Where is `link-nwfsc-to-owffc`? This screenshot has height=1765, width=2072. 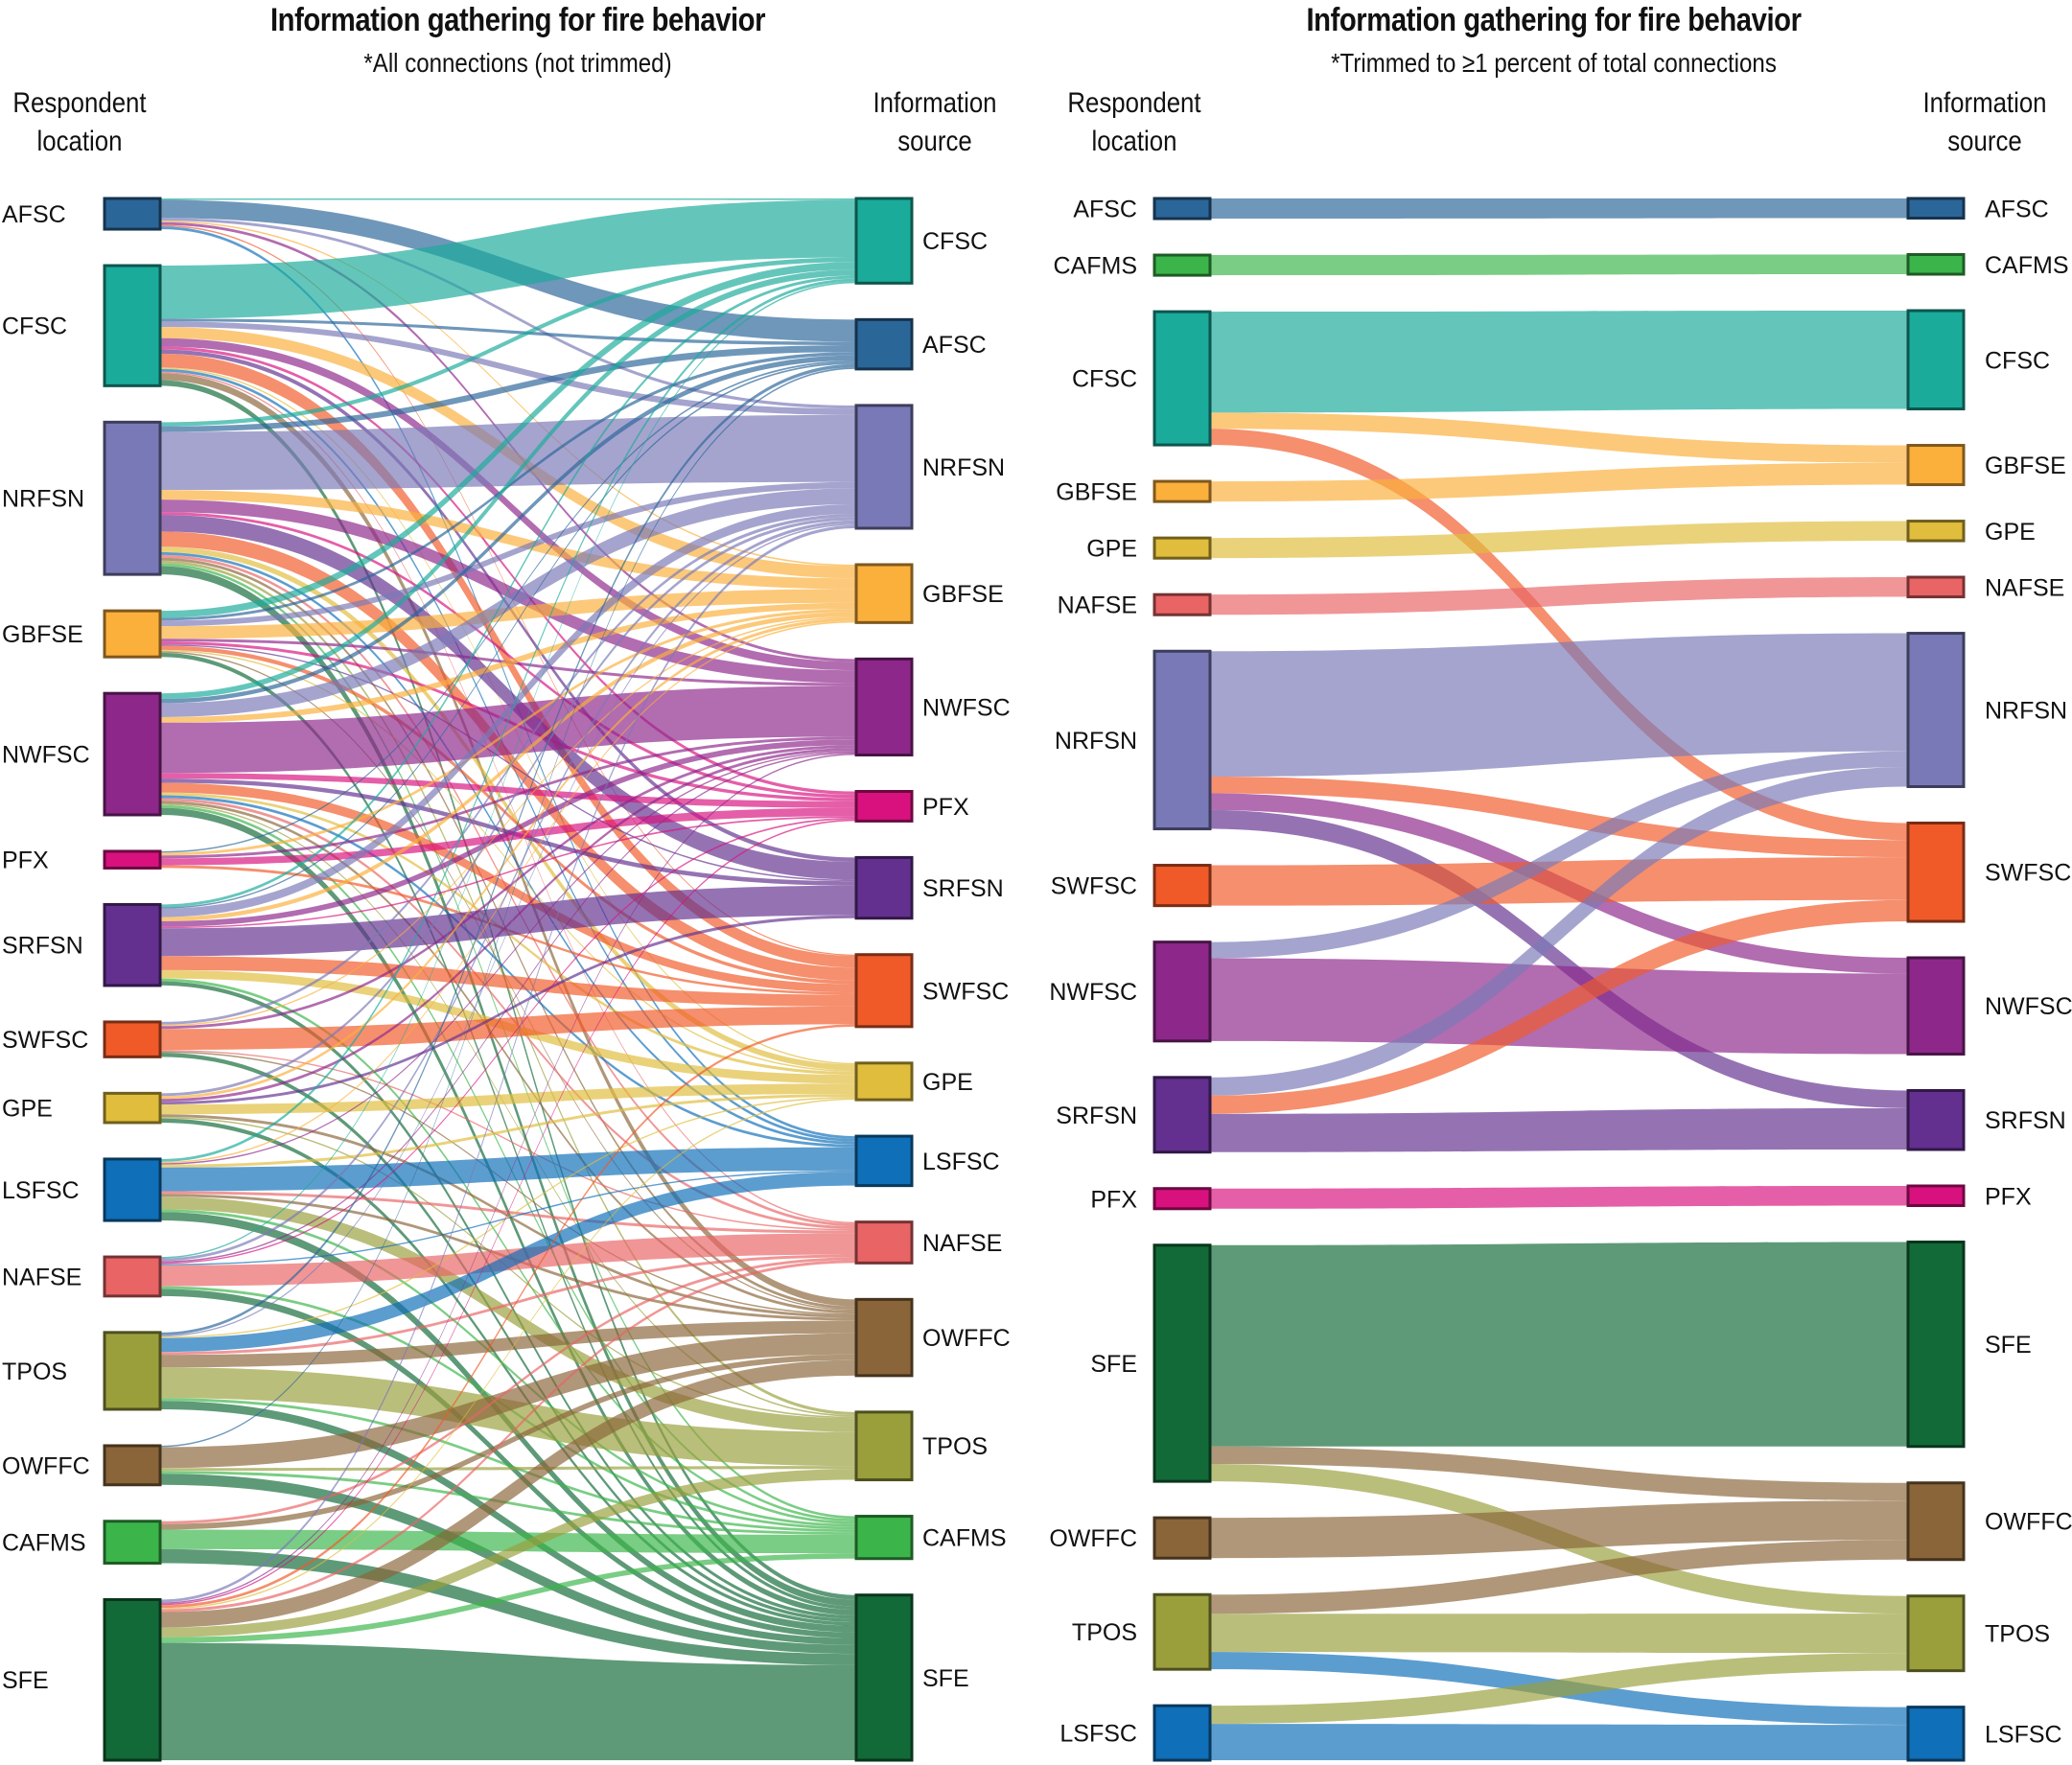
link-nwfsc-to-owffc is located at coordinates (508, 1057).